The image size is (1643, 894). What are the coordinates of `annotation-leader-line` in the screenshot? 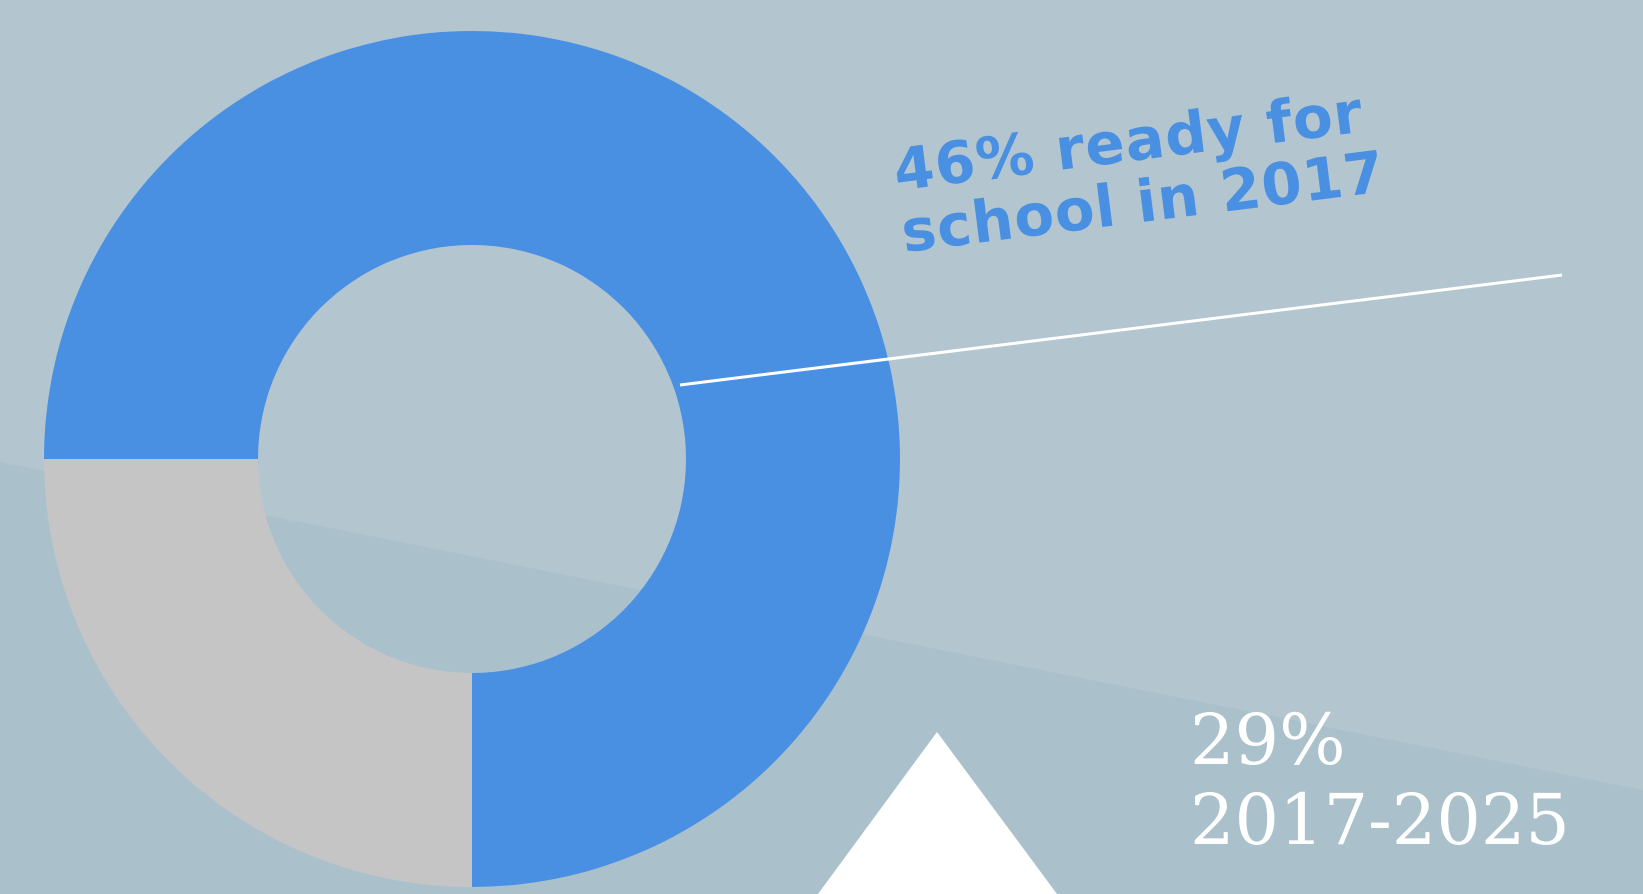 It's located at (1121, 330).